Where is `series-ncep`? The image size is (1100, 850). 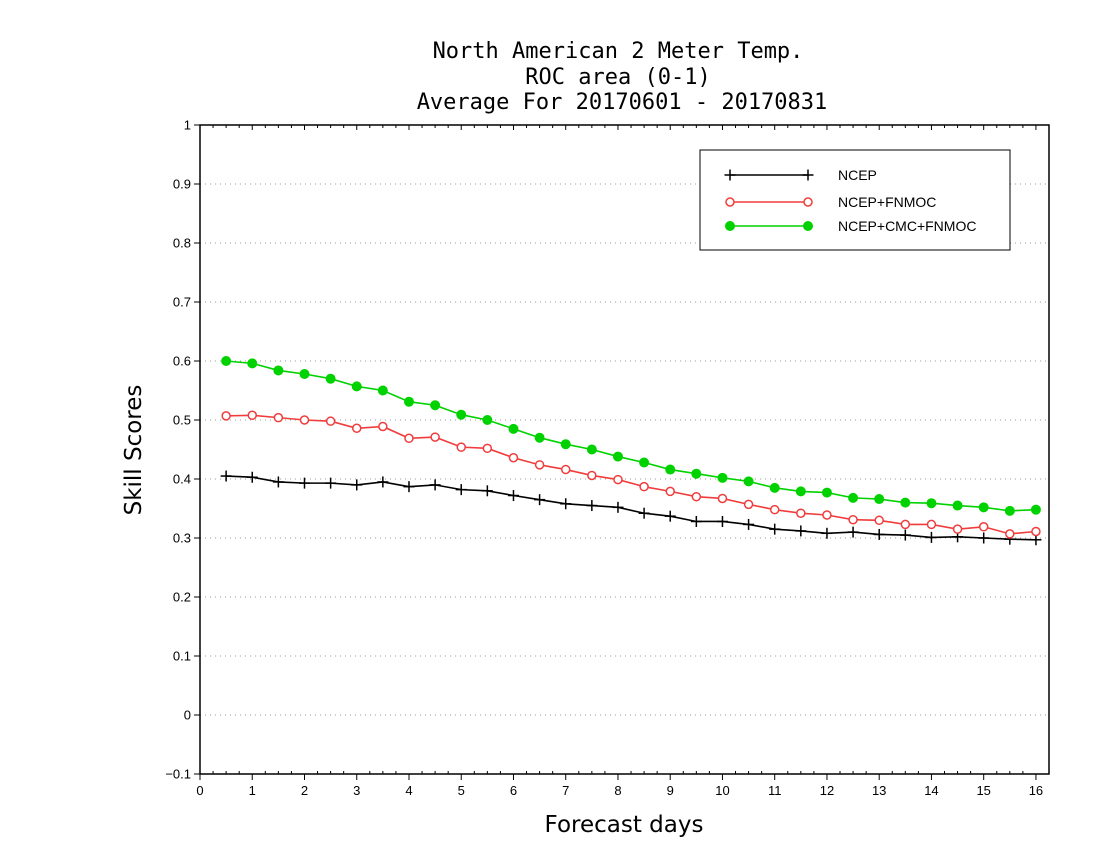
series-ncep is located at coordinates (631, 508).